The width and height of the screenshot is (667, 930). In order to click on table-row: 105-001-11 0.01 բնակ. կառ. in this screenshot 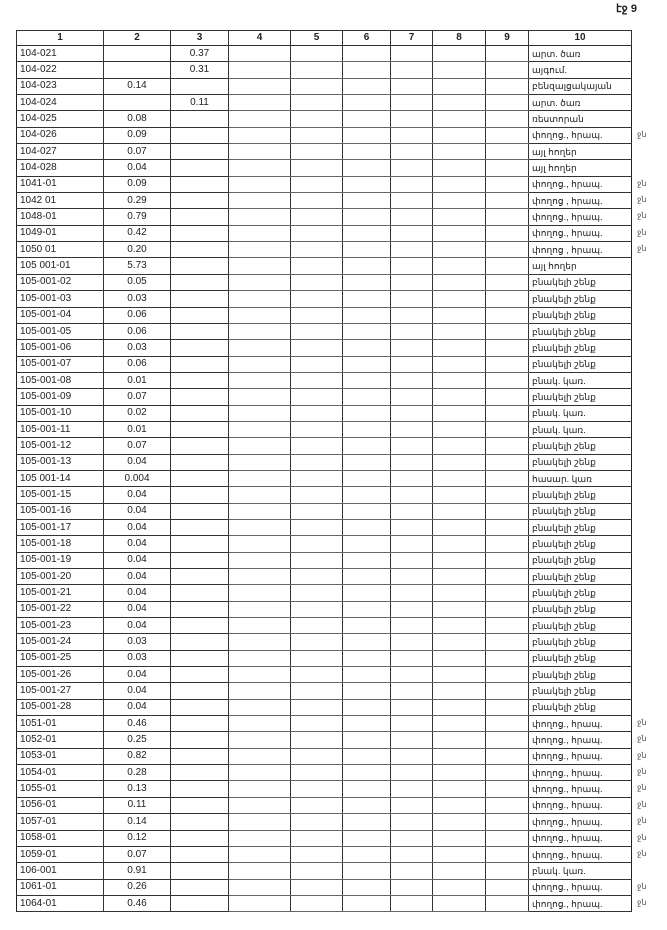, I will do `click(324, 429)`.